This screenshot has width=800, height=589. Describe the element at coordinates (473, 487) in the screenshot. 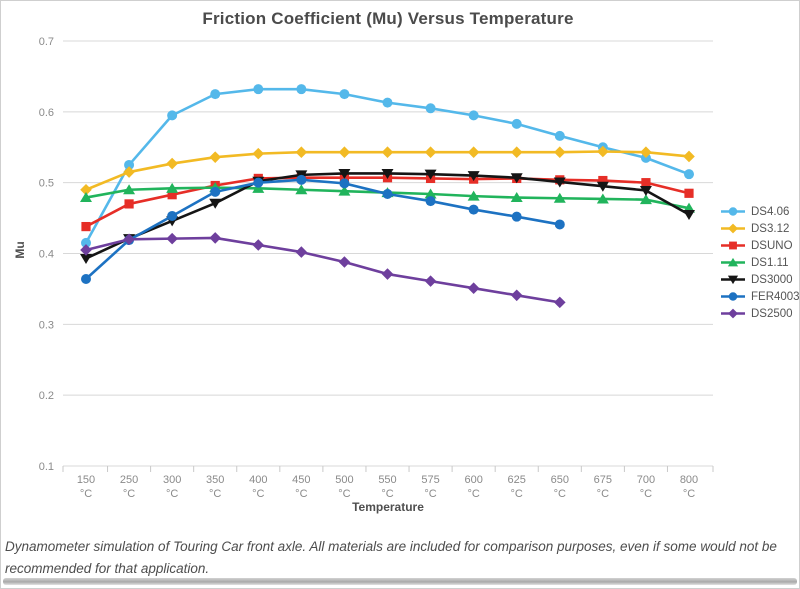

I see `x-tick-label: 600 °C` at that location.